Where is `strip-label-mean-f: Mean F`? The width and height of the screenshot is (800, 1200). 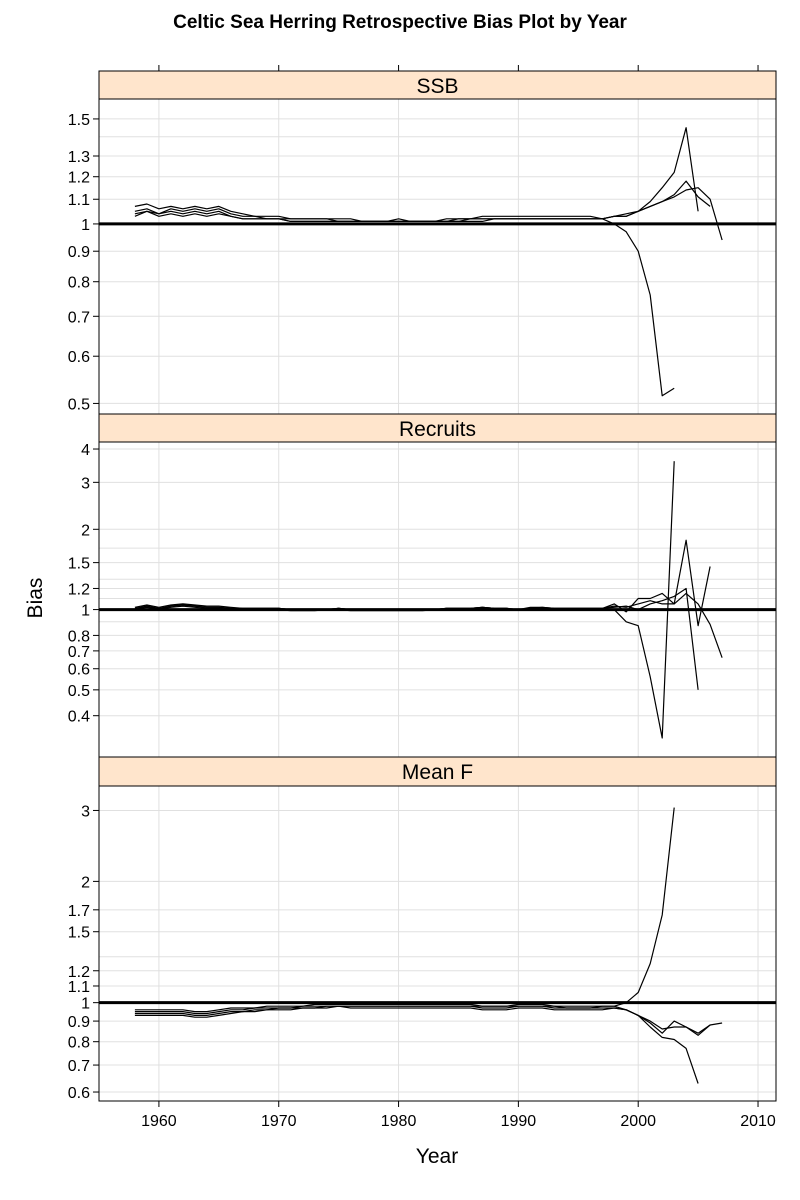
strip-label-mean-f: Mean F is located at coordinates (437, 772).